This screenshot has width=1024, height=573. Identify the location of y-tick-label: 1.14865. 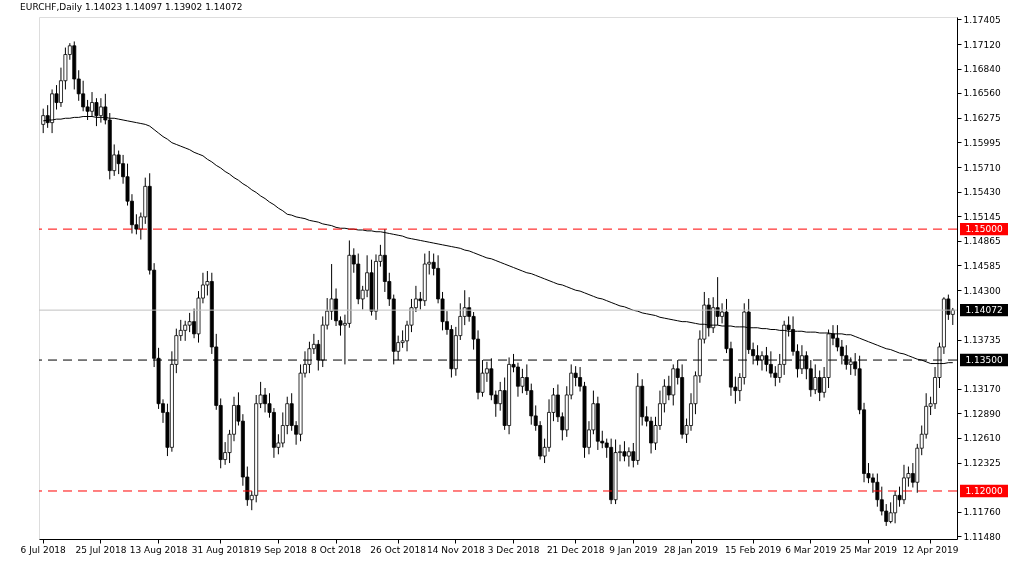
(982, 241).